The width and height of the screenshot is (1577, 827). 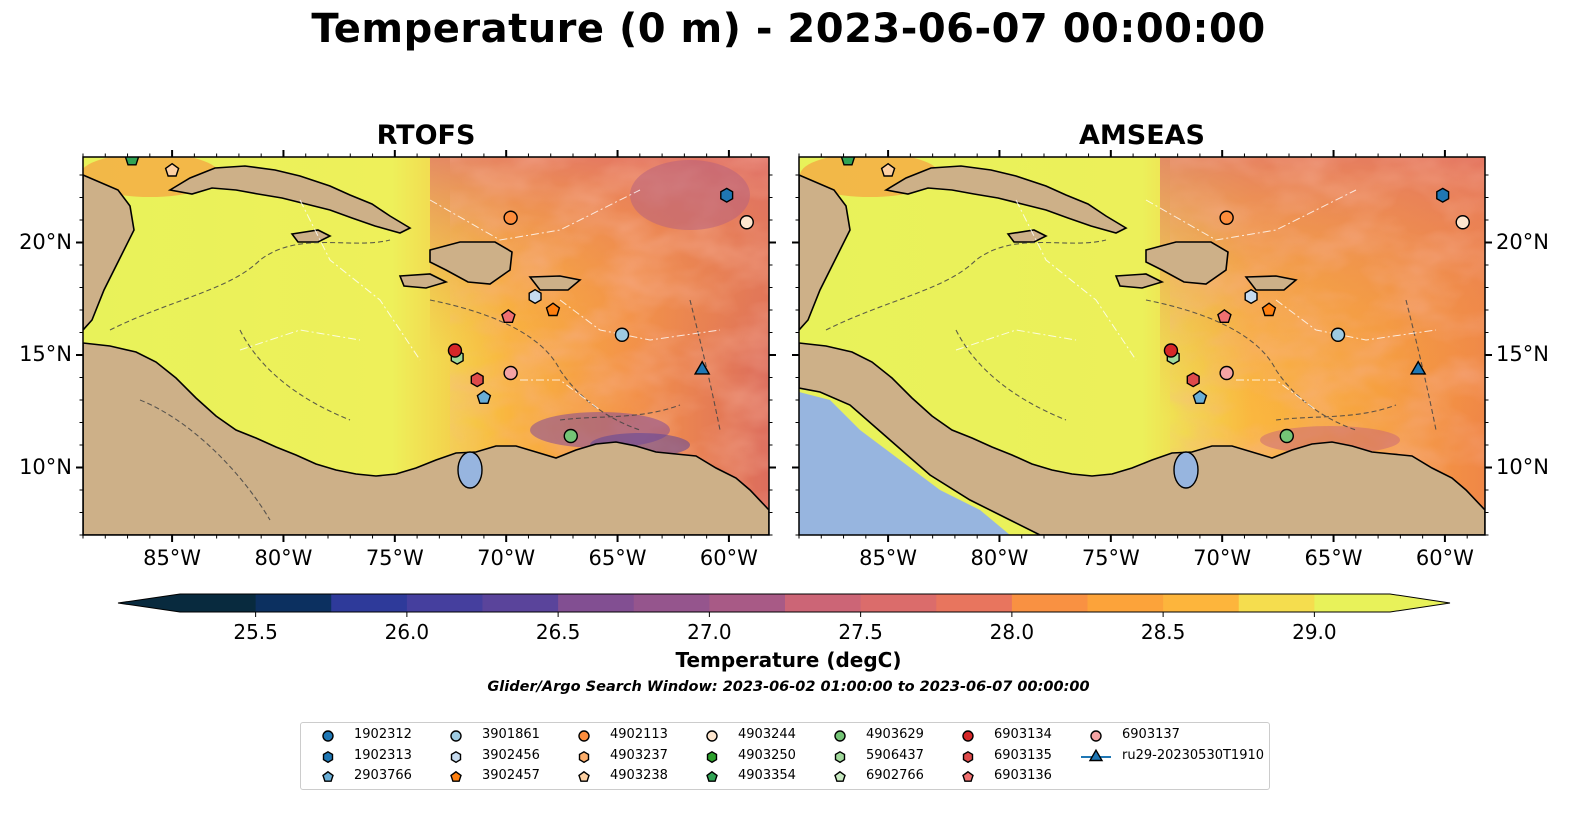 What do you see at coordinates (426, 135) in the screenshot?
I see `panel-title-rtofs: RTOFS` at bounding box center [426, 135].